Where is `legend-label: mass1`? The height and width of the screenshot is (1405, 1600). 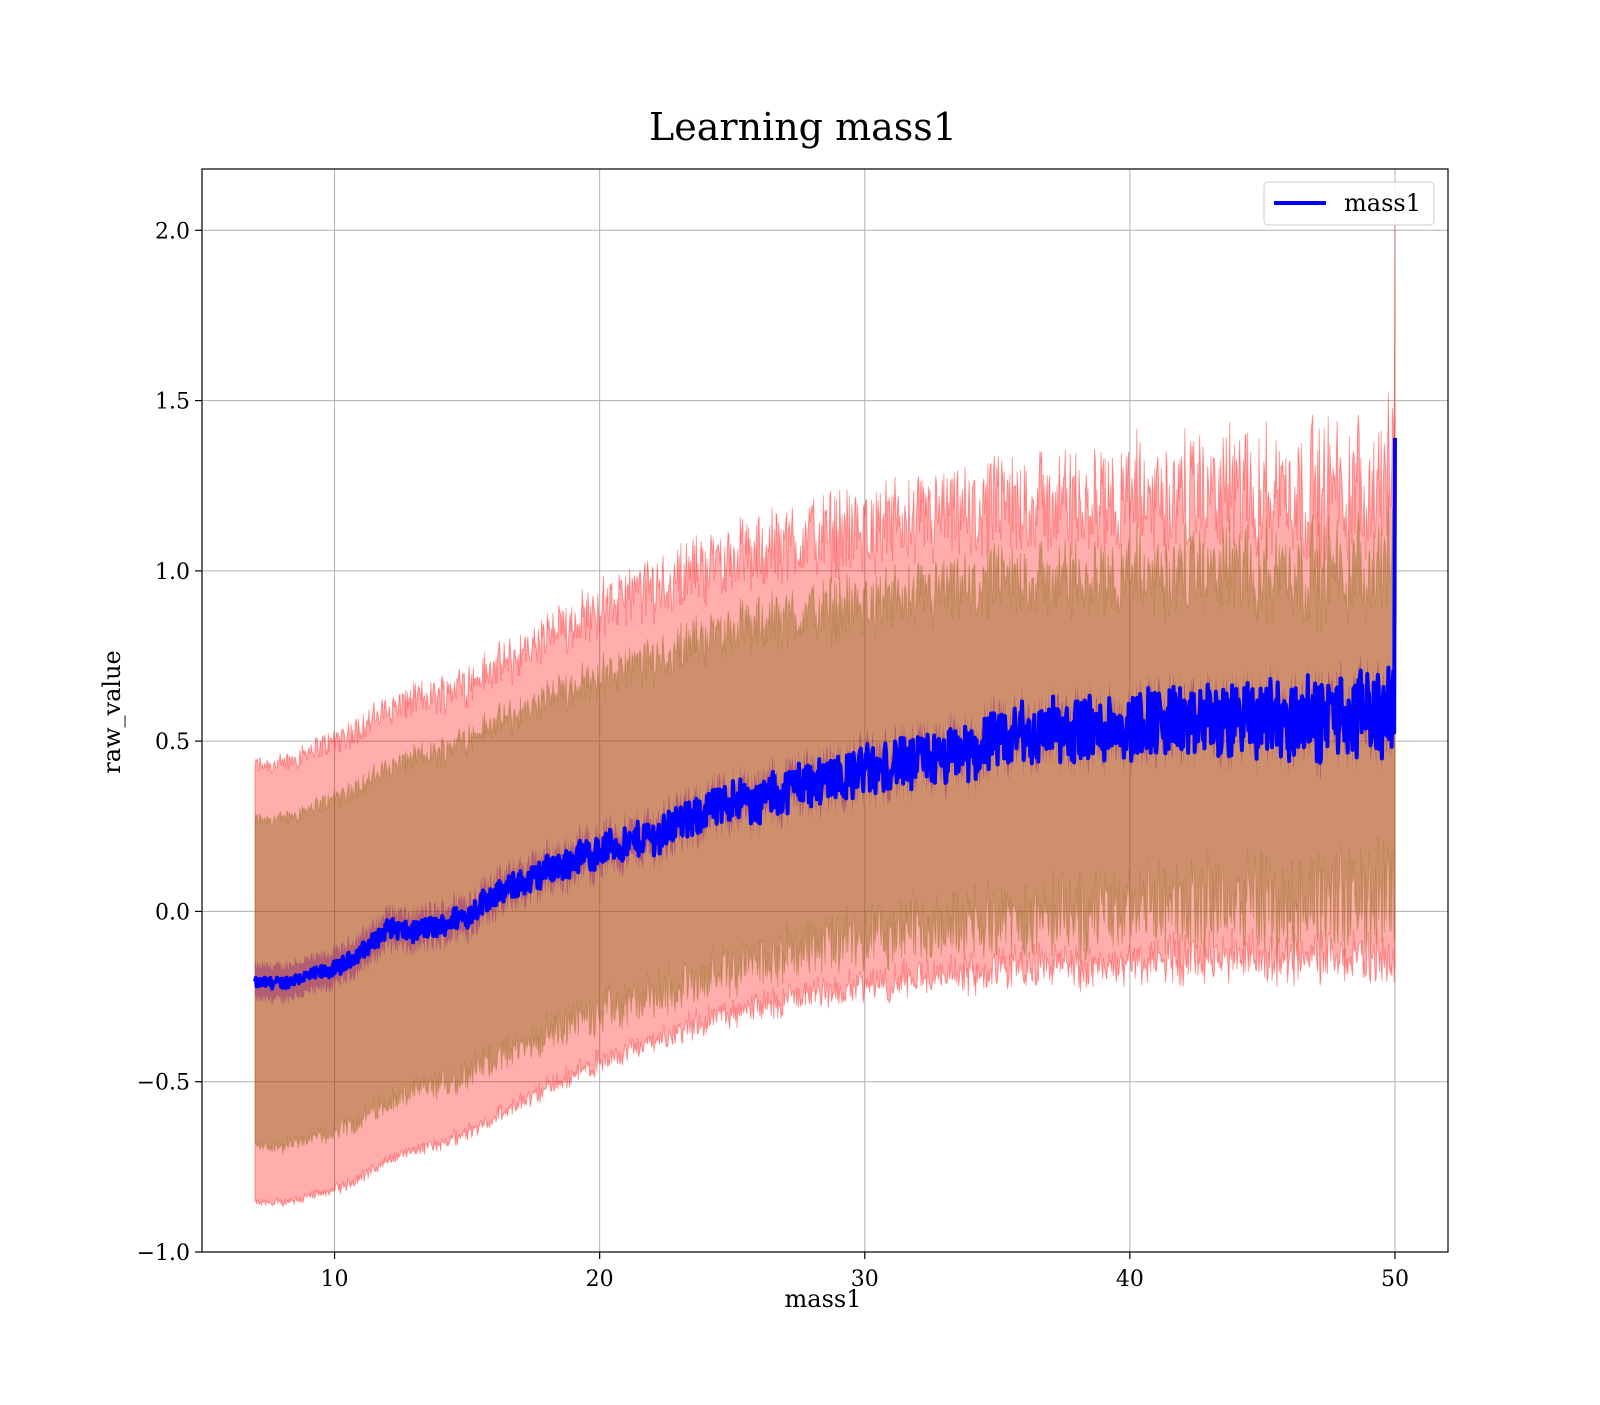 legend-label: mass1 is located at coordinates (1382, 203).